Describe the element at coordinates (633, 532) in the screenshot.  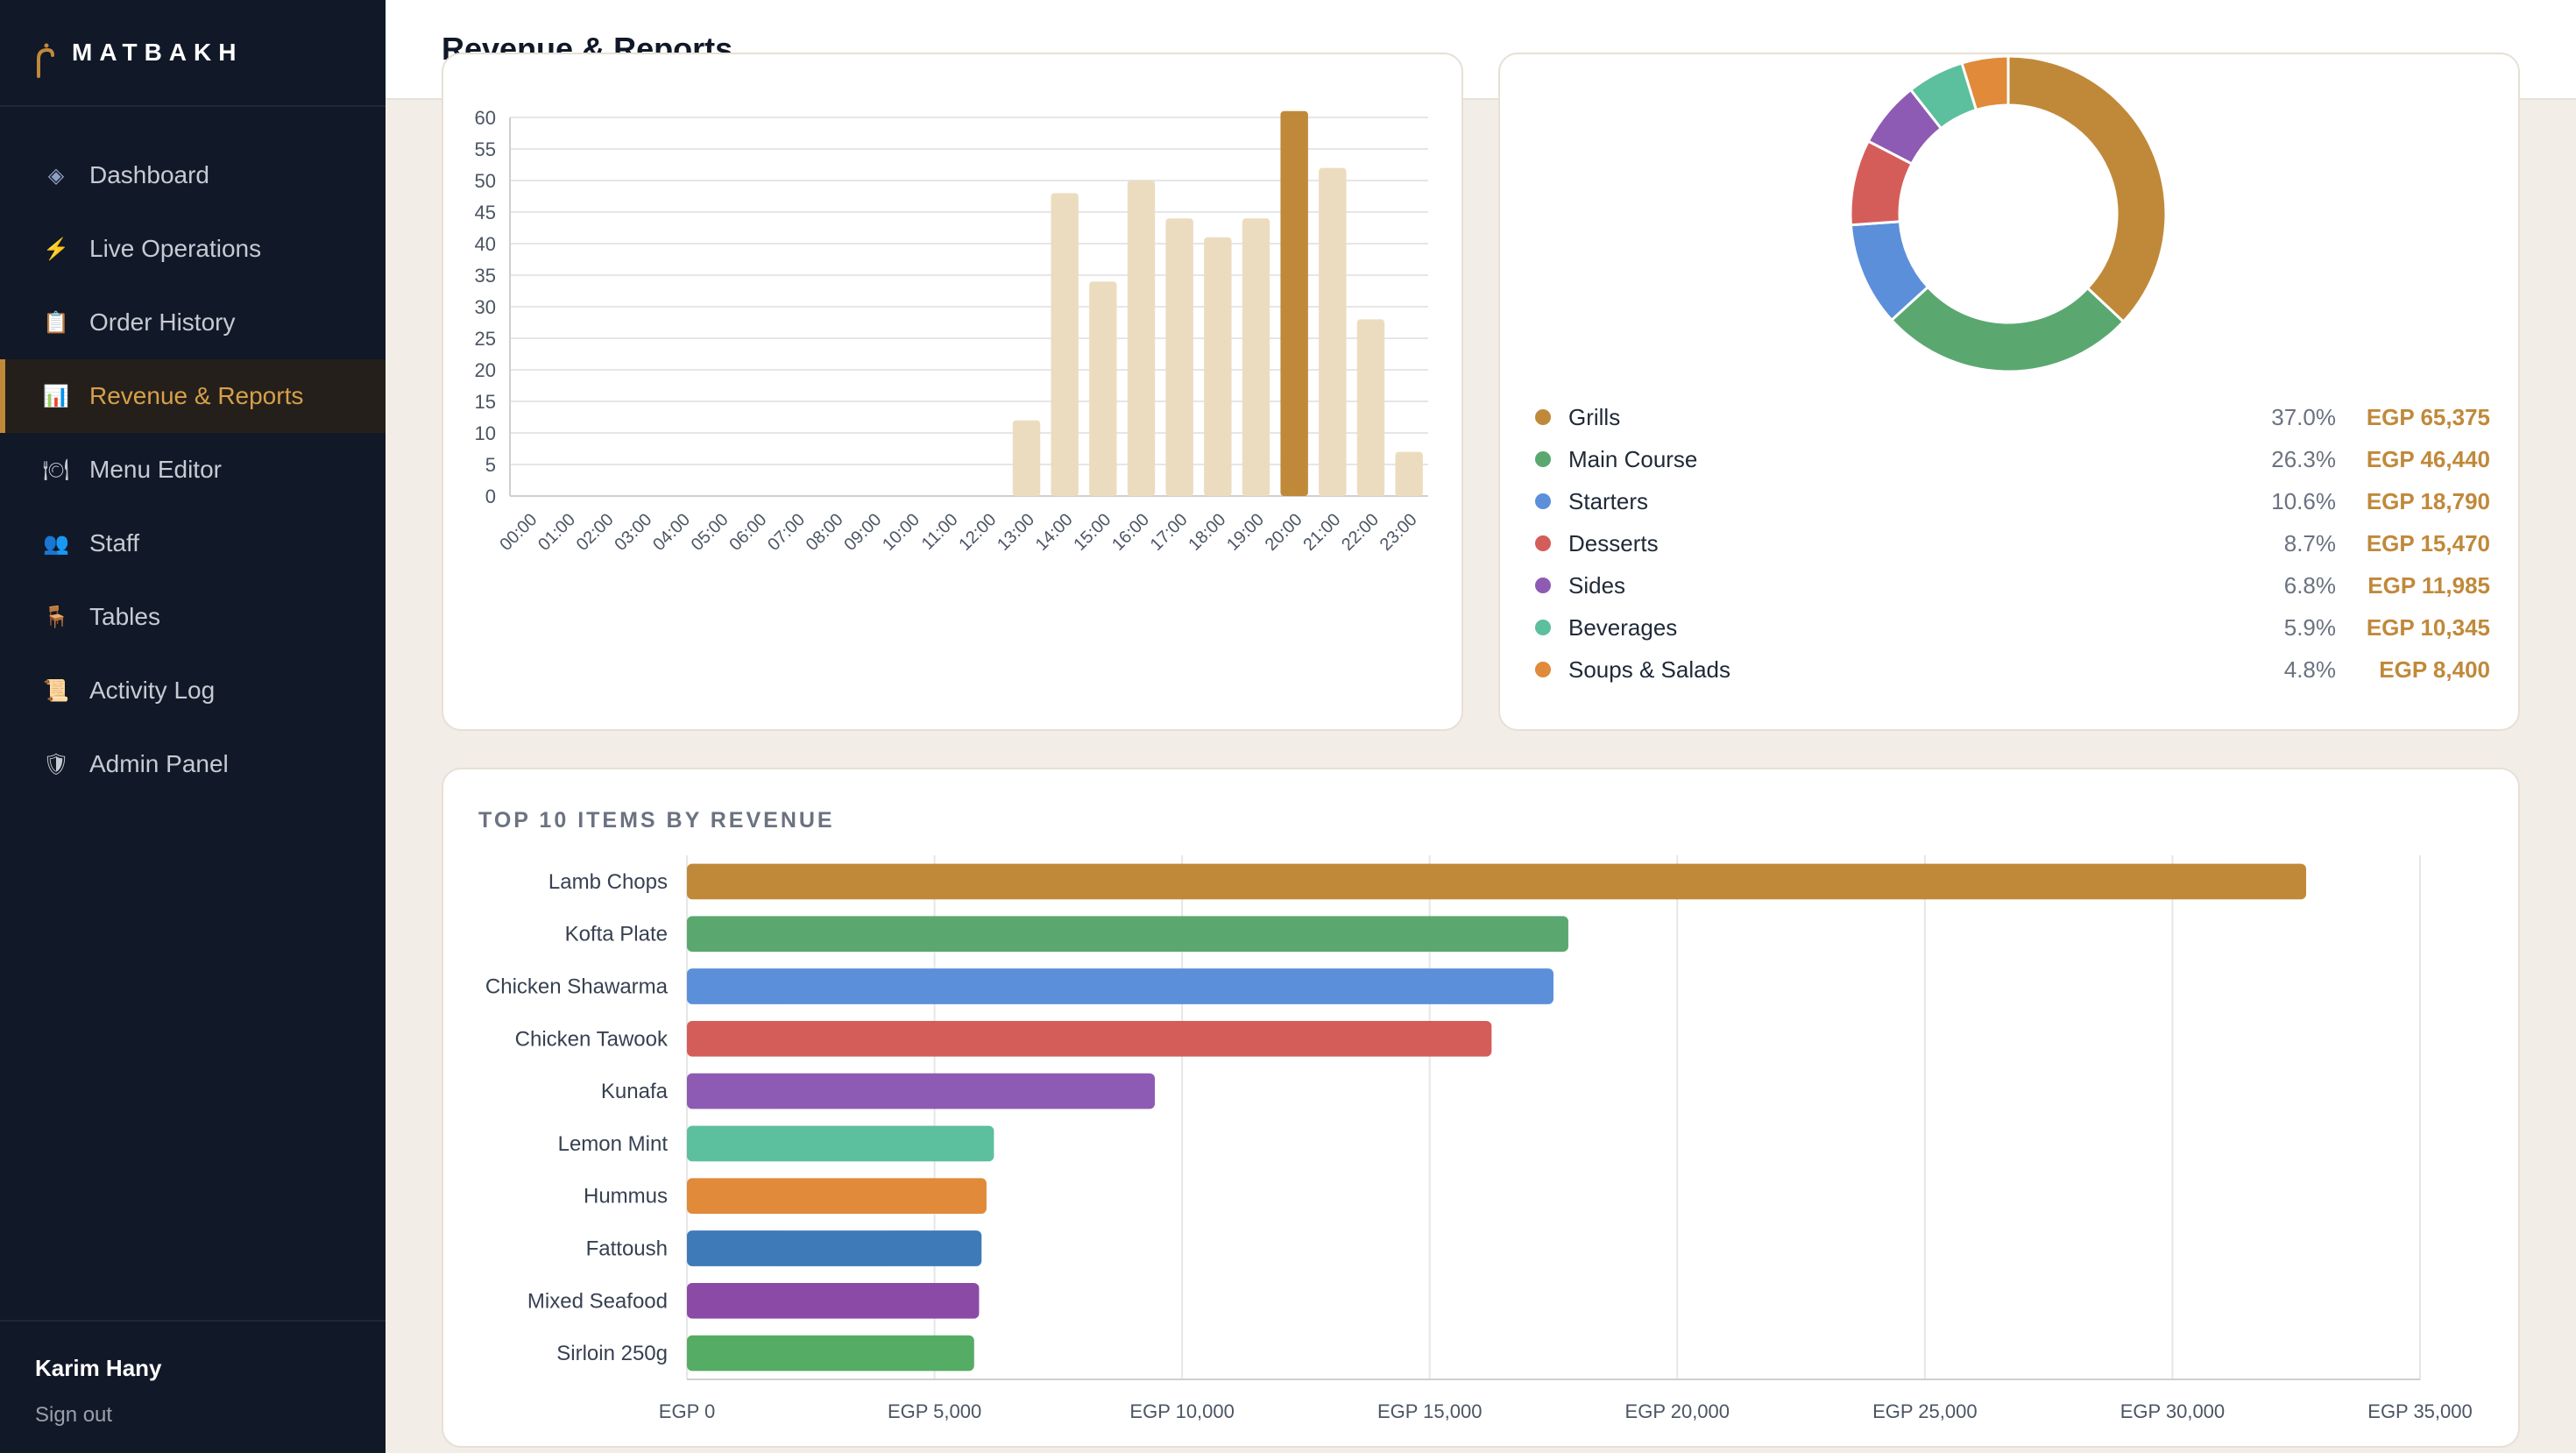
I see `x-tick-label: 03:00` at that location.